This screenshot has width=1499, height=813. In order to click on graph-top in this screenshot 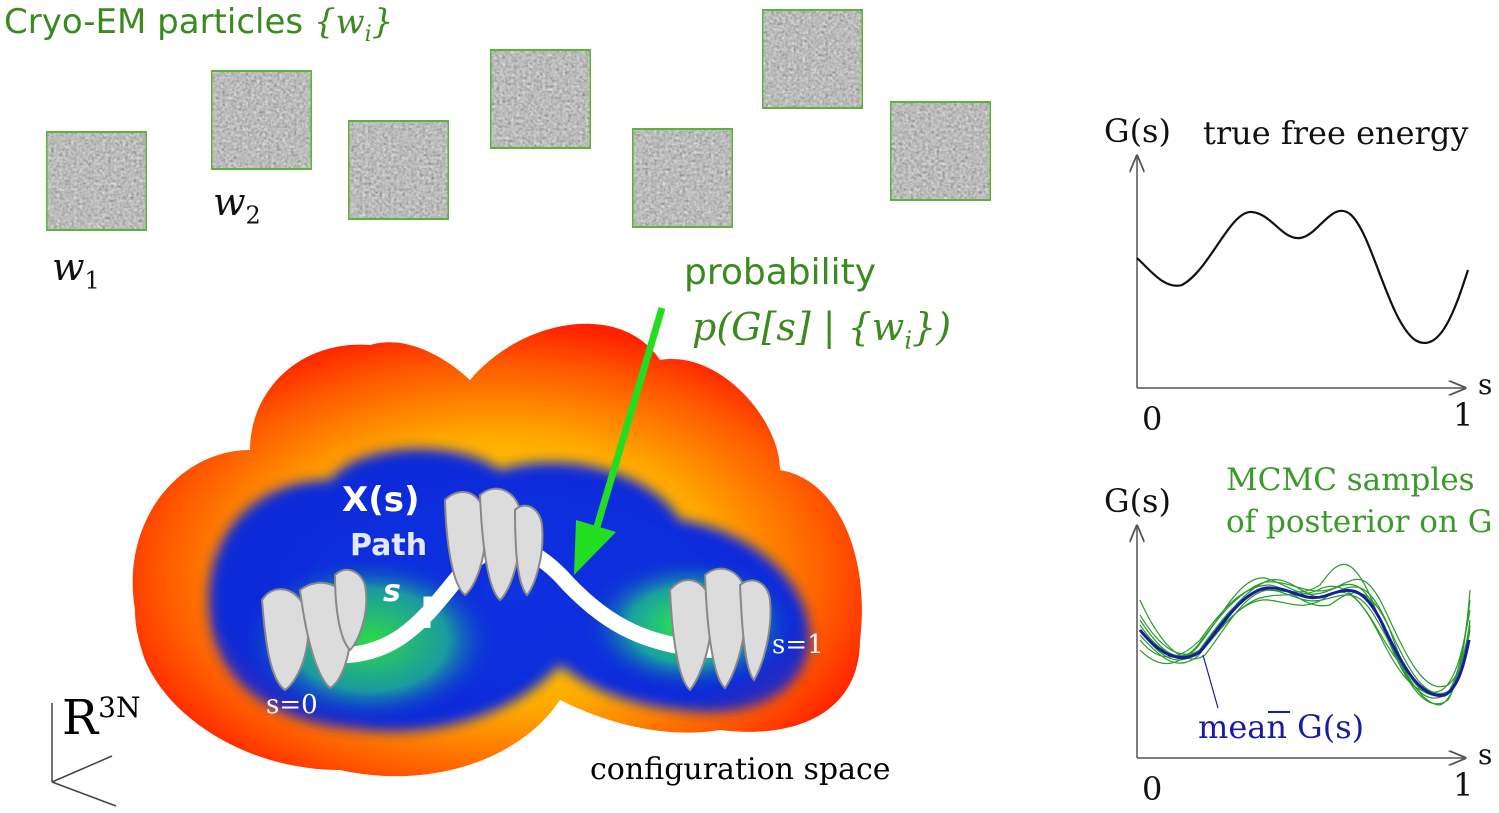, I will do `click(1303, 272)`.